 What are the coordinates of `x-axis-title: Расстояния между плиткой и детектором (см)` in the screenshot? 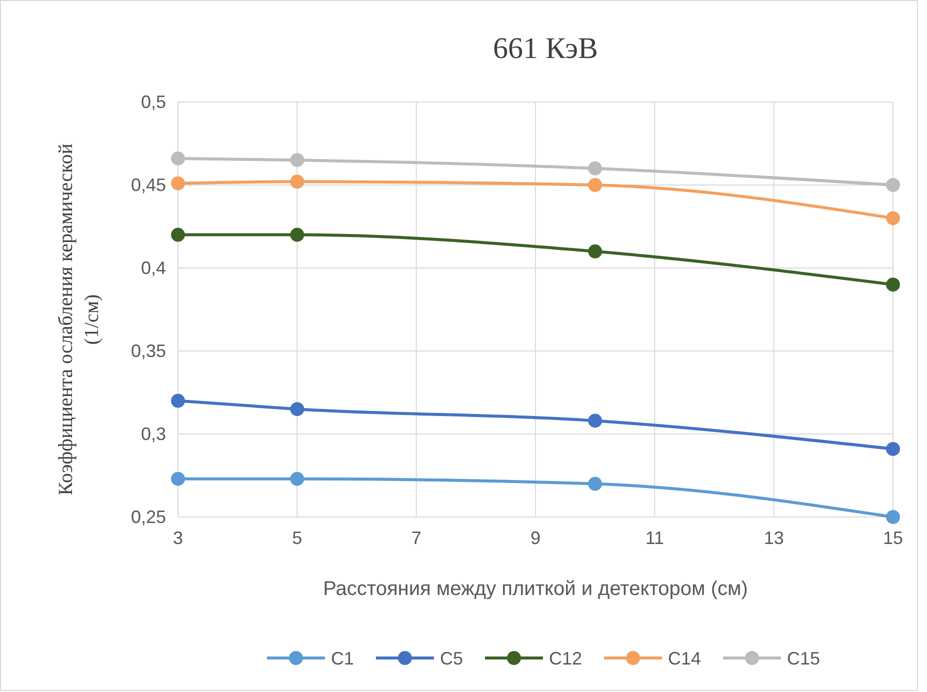 It's located at (535, 589).